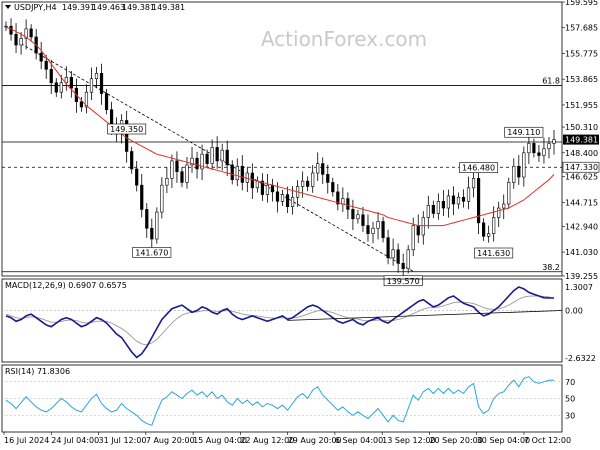  I want to click on ohlc-value: 149.381, so click(138, 7).